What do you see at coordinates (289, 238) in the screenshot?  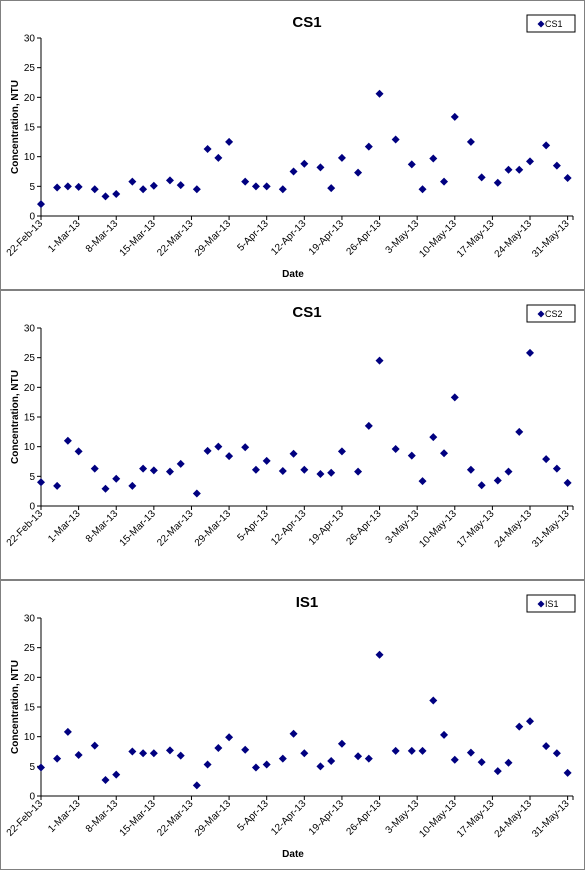 I see `chart-1-x-tick-label: 12-Apr-13` at bounding box center [289, 238].